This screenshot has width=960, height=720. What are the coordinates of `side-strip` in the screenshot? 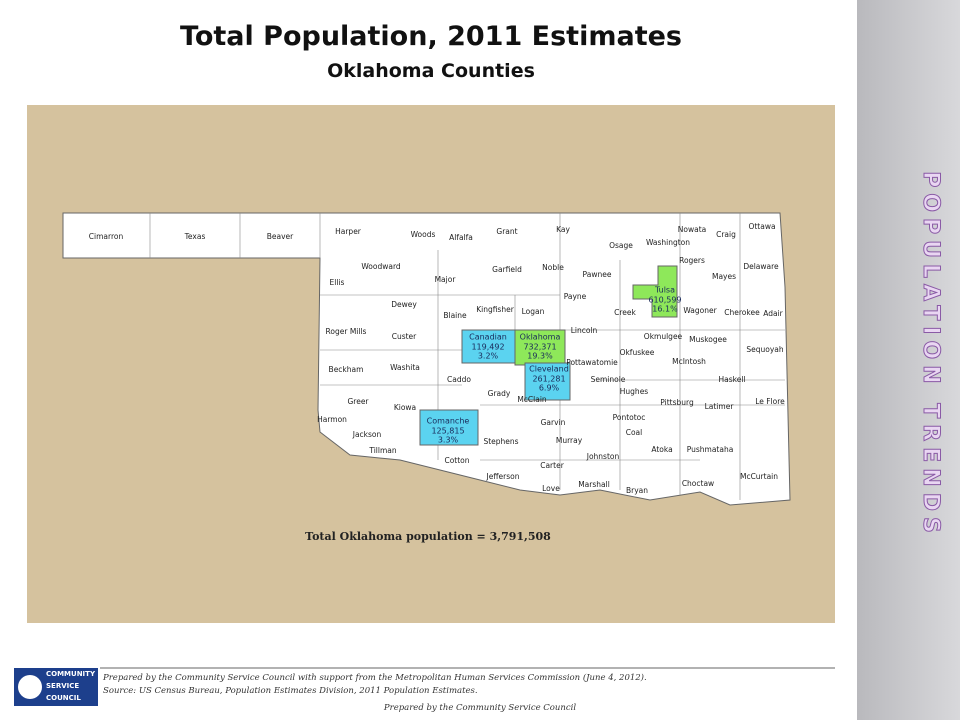 It's located at (908, 360).